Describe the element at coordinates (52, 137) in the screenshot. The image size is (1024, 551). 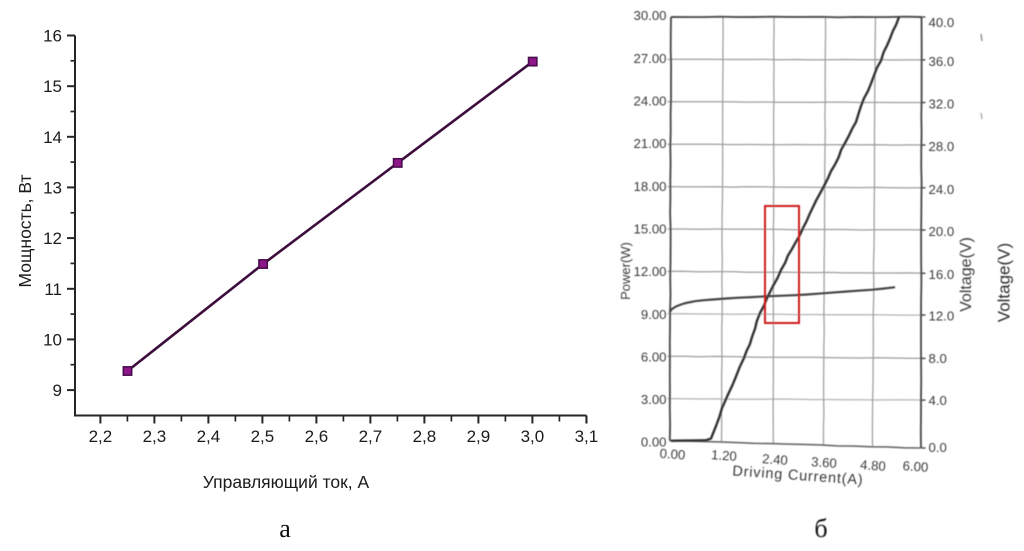
I see `svg-text: 14` at that location.